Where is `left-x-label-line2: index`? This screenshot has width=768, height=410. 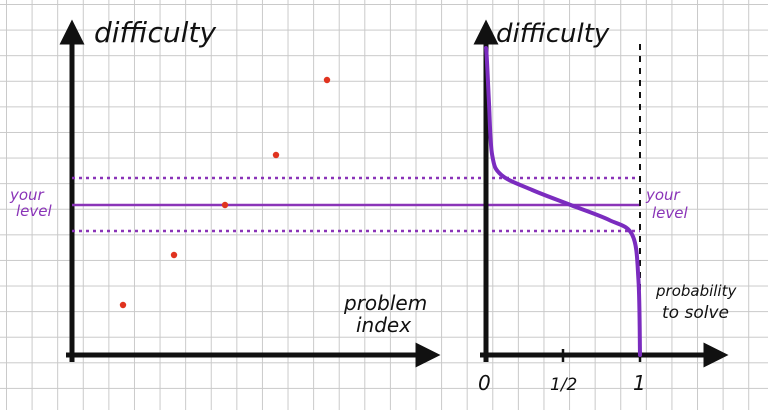 left-x-label-line2: index is located at coordinates (383, 325).